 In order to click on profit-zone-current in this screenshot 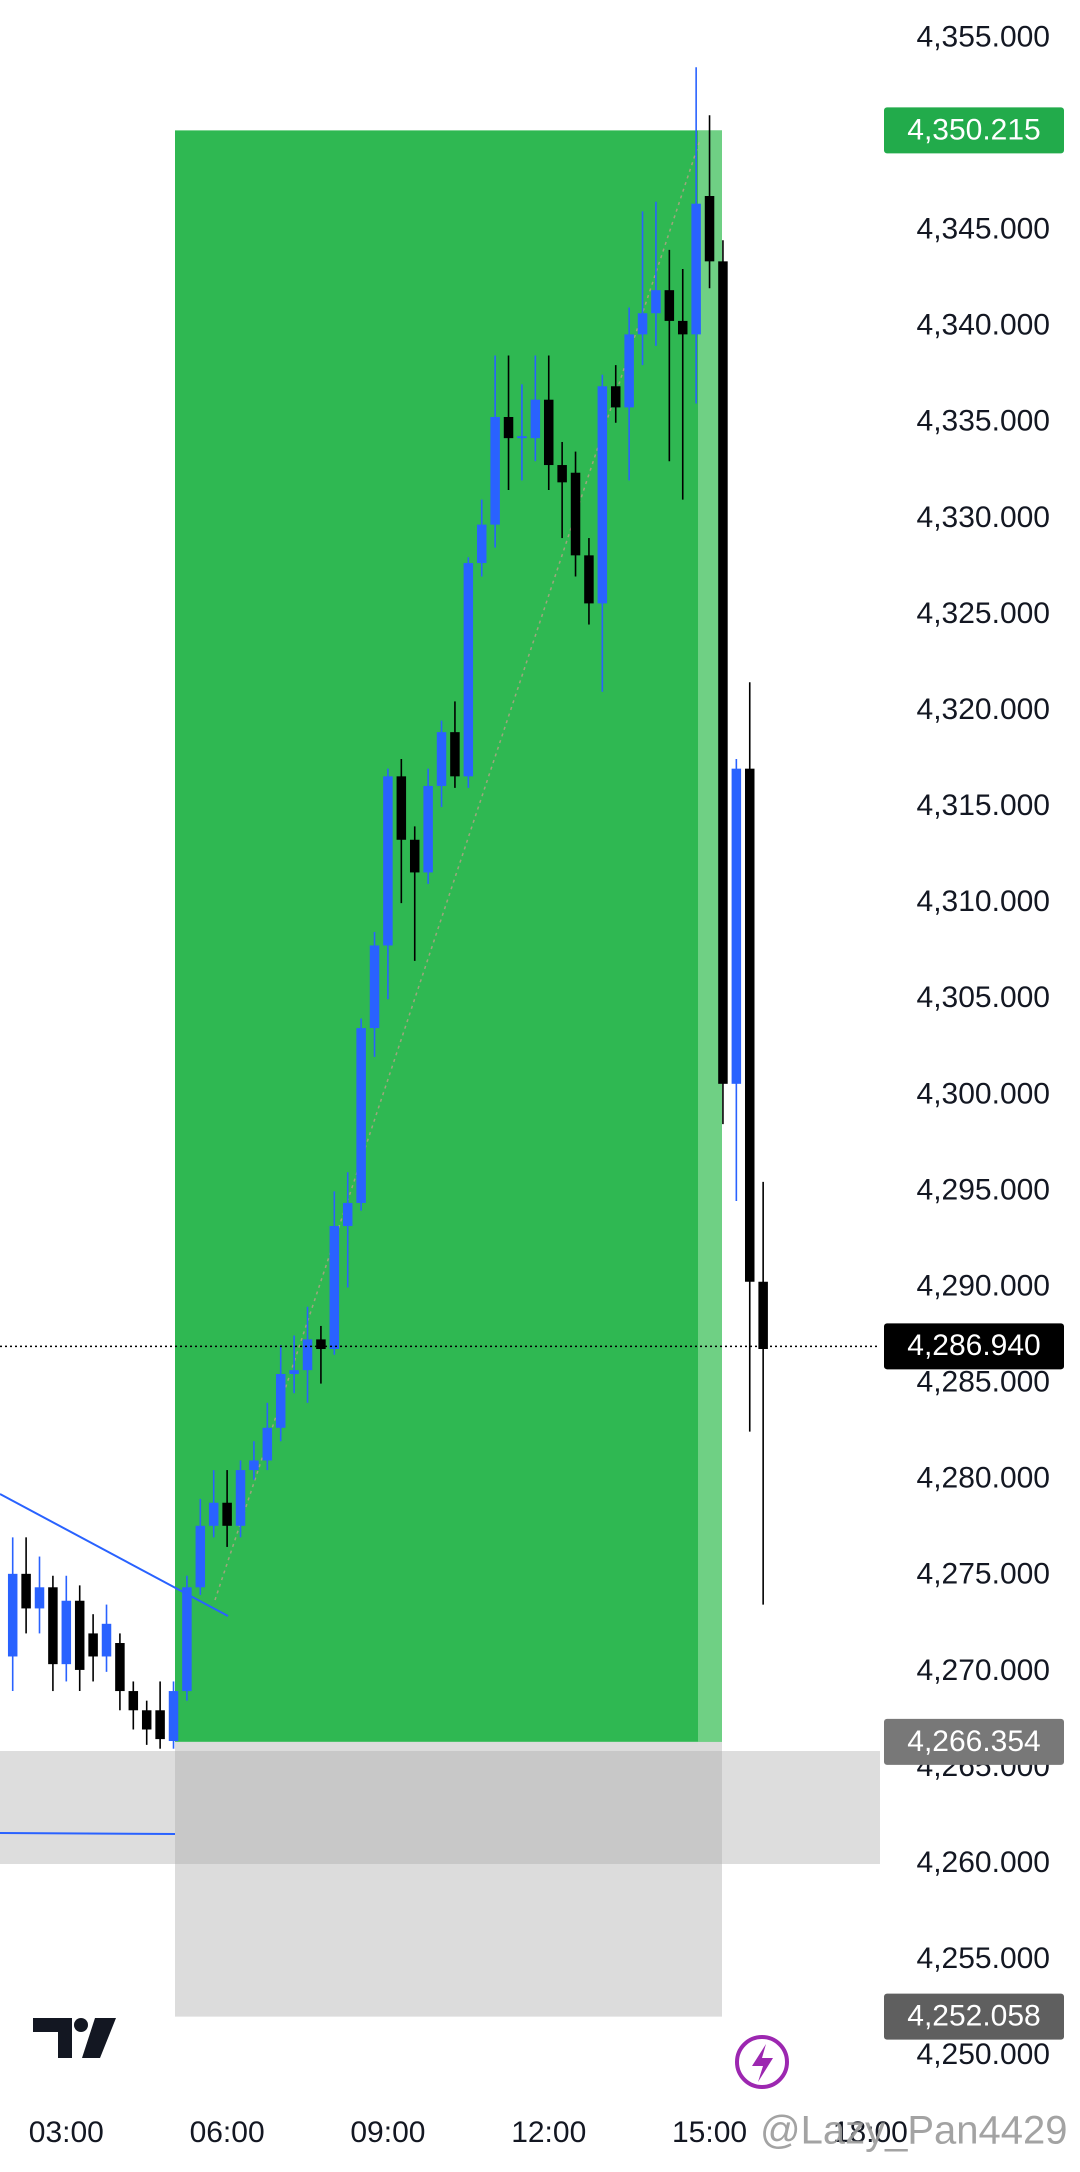, I will do `click(710, 936)`.